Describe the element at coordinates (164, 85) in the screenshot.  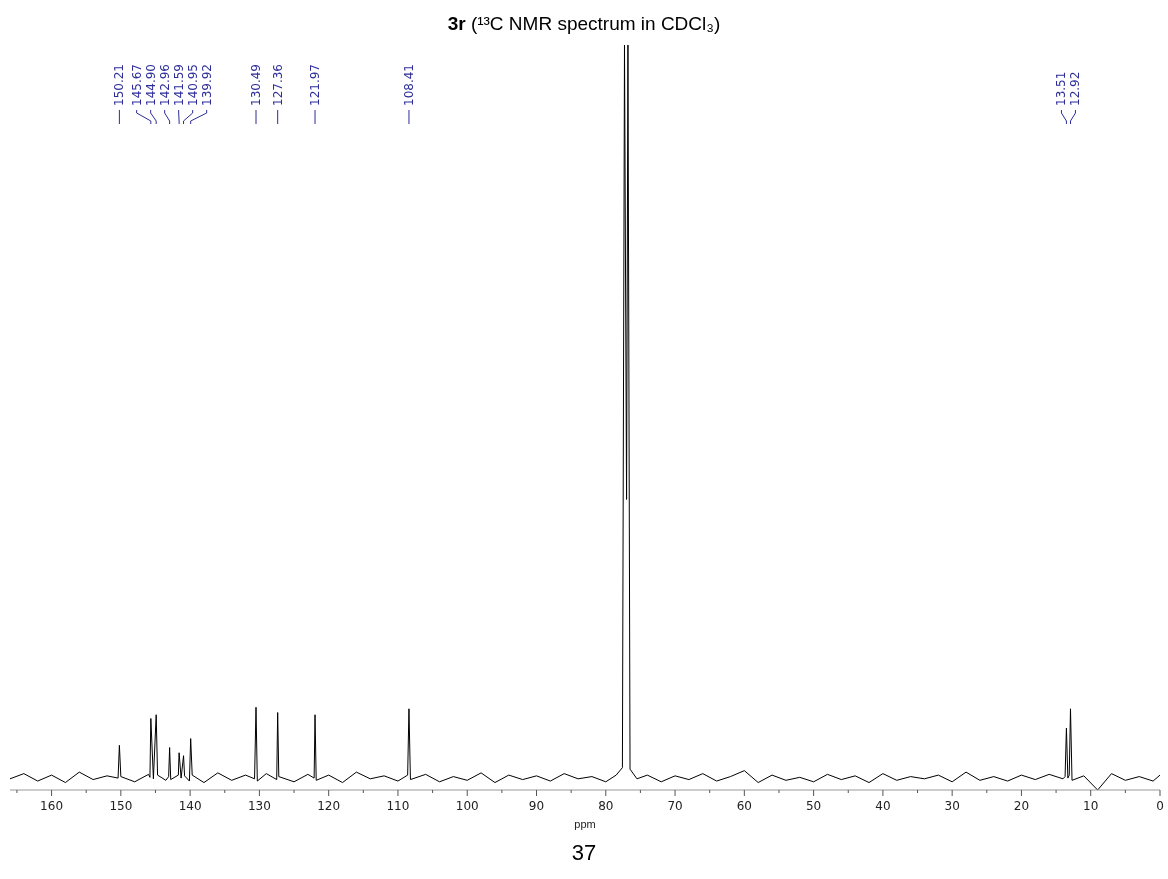
I see `annotation: 142.96` at that location.